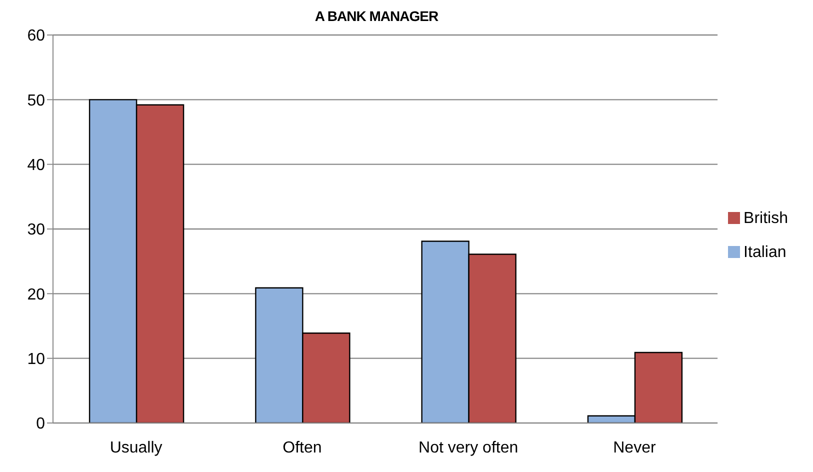 This screenshot has height=472, width=813. Describe the element at coordinates (36, 165) in the screenshot. I see `y-tick-label: 40` at that location.